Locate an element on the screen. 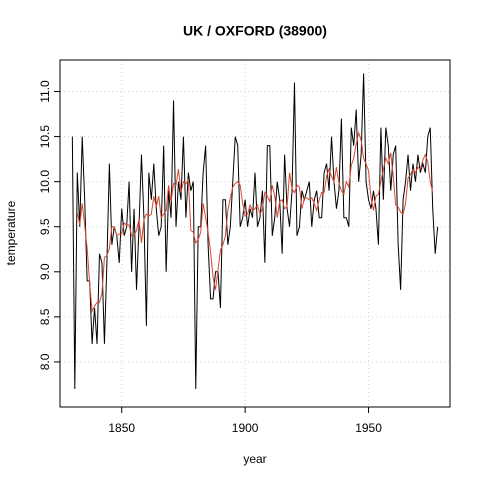 The height and width of the screenshot is (480, 480). y-tick-label: 11.0 is located at coordinates (45, 91).